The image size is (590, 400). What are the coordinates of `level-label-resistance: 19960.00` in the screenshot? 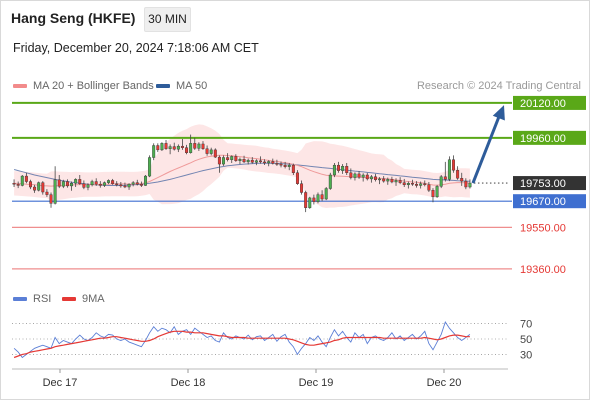 It's located at (543, 139).